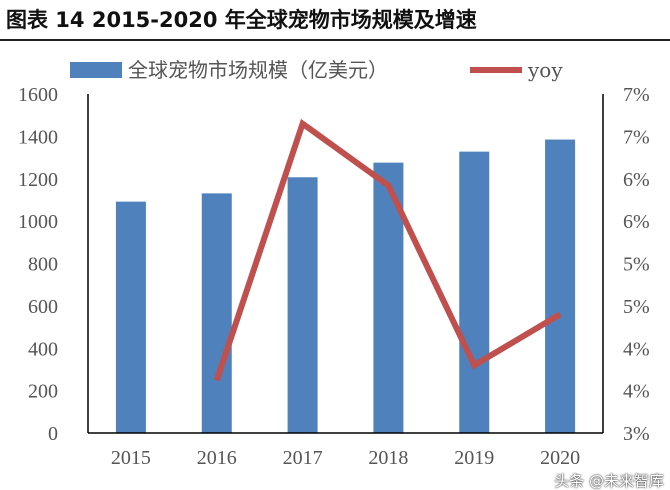  Describe the element at coordinates (38, 95) in the screenshot. I see `left-tick-label: 1600` at that location.